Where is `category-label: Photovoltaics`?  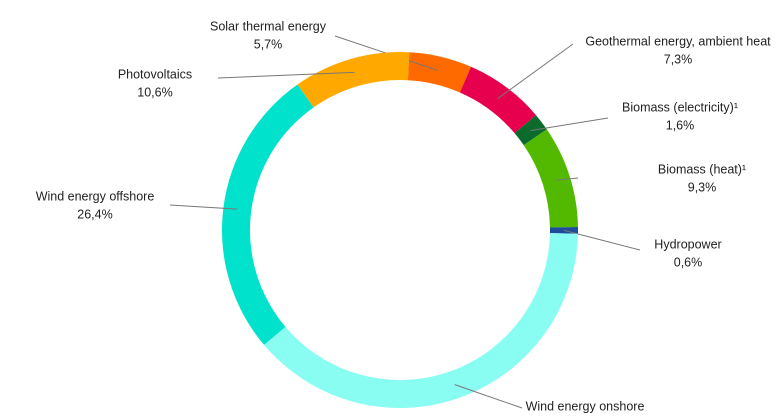
category-label: Photovoltaics is located at coordinates (155, 74).